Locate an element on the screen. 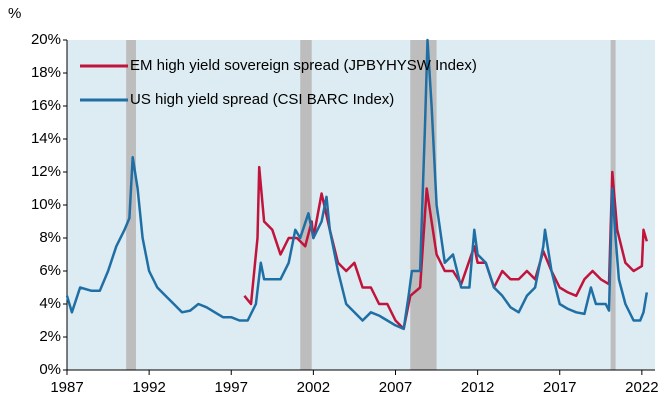  y-tick-label: 10% is located at coordinates (46, 204).